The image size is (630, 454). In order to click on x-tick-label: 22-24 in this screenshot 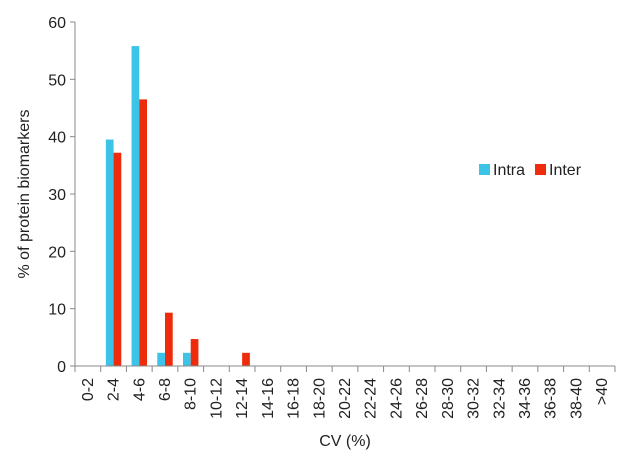, I will do `click(371, 398)`.